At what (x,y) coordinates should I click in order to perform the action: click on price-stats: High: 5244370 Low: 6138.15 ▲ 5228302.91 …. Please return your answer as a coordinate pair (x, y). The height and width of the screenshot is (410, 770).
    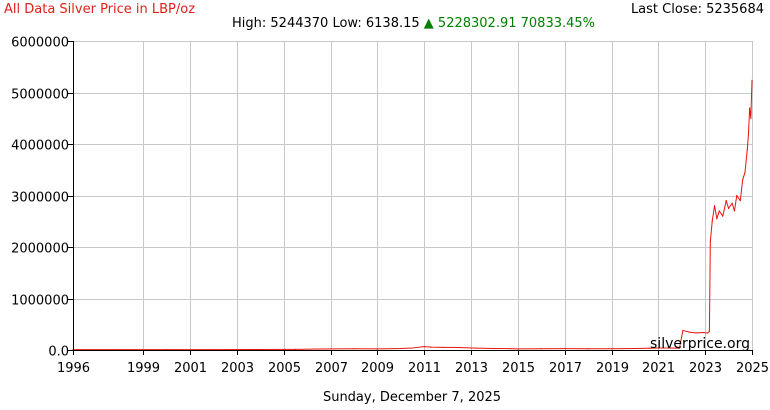
    Looking at the image, I should click on (413, 23).